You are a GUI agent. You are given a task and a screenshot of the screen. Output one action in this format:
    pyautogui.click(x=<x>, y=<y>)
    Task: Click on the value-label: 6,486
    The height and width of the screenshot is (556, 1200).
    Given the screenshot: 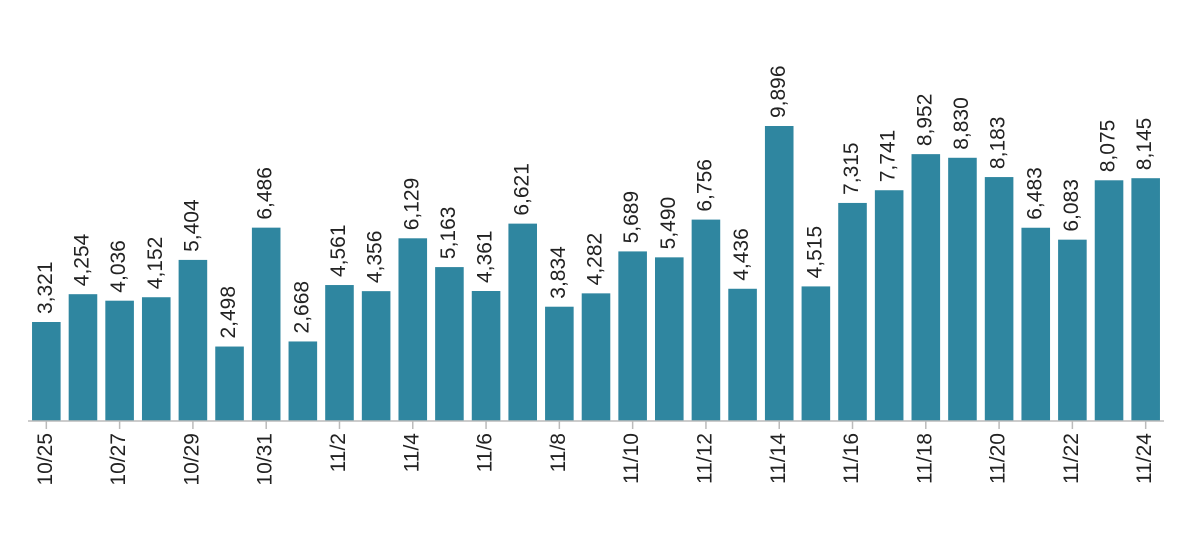 What is the action you would take?
    pyautogui.click(x=265, y=193)
    